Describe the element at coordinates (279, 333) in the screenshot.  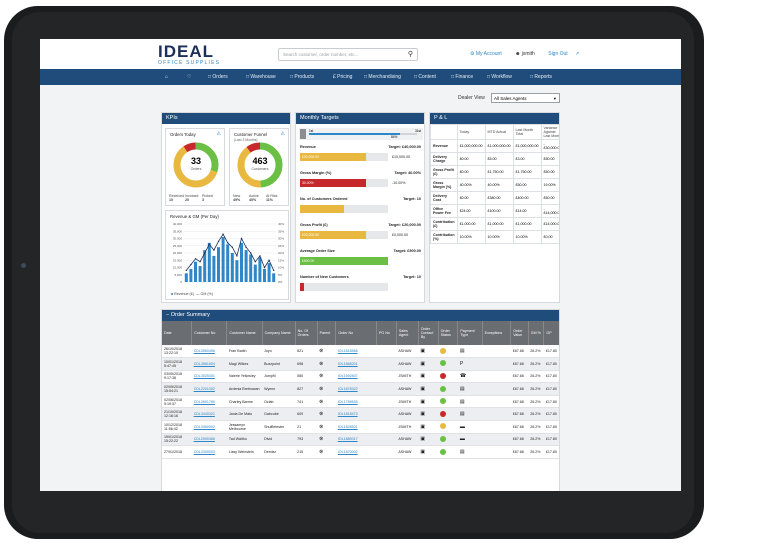
I see `orders-col-header: Company Name` at that location.